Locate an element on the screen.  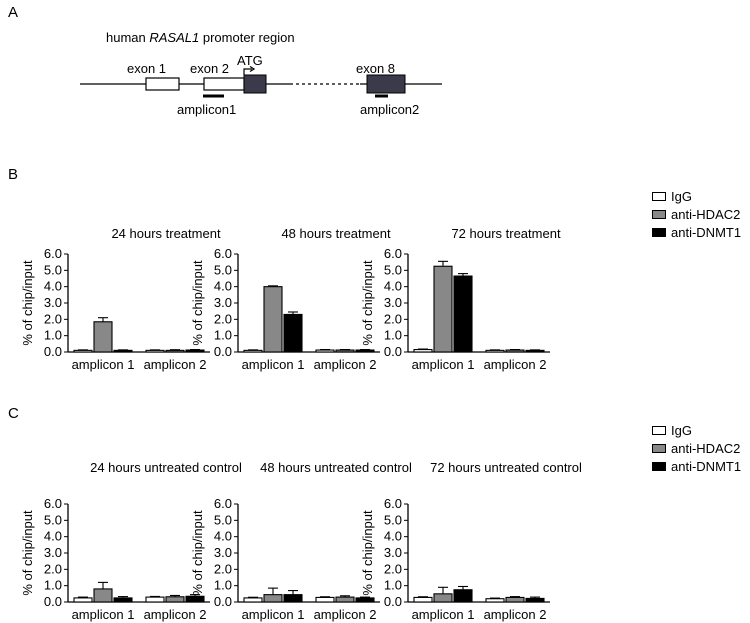
panel-label-a: A is located at coordinates (13, 12).